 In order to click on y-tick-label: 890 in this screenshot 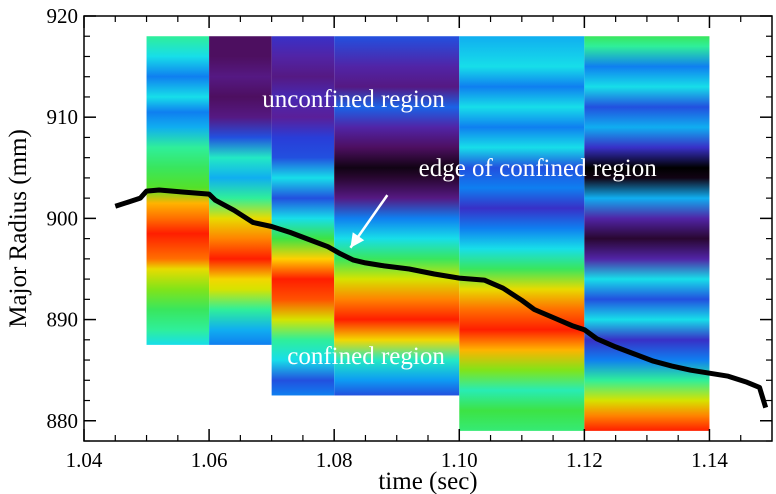, I will do `click(63, 320)`.